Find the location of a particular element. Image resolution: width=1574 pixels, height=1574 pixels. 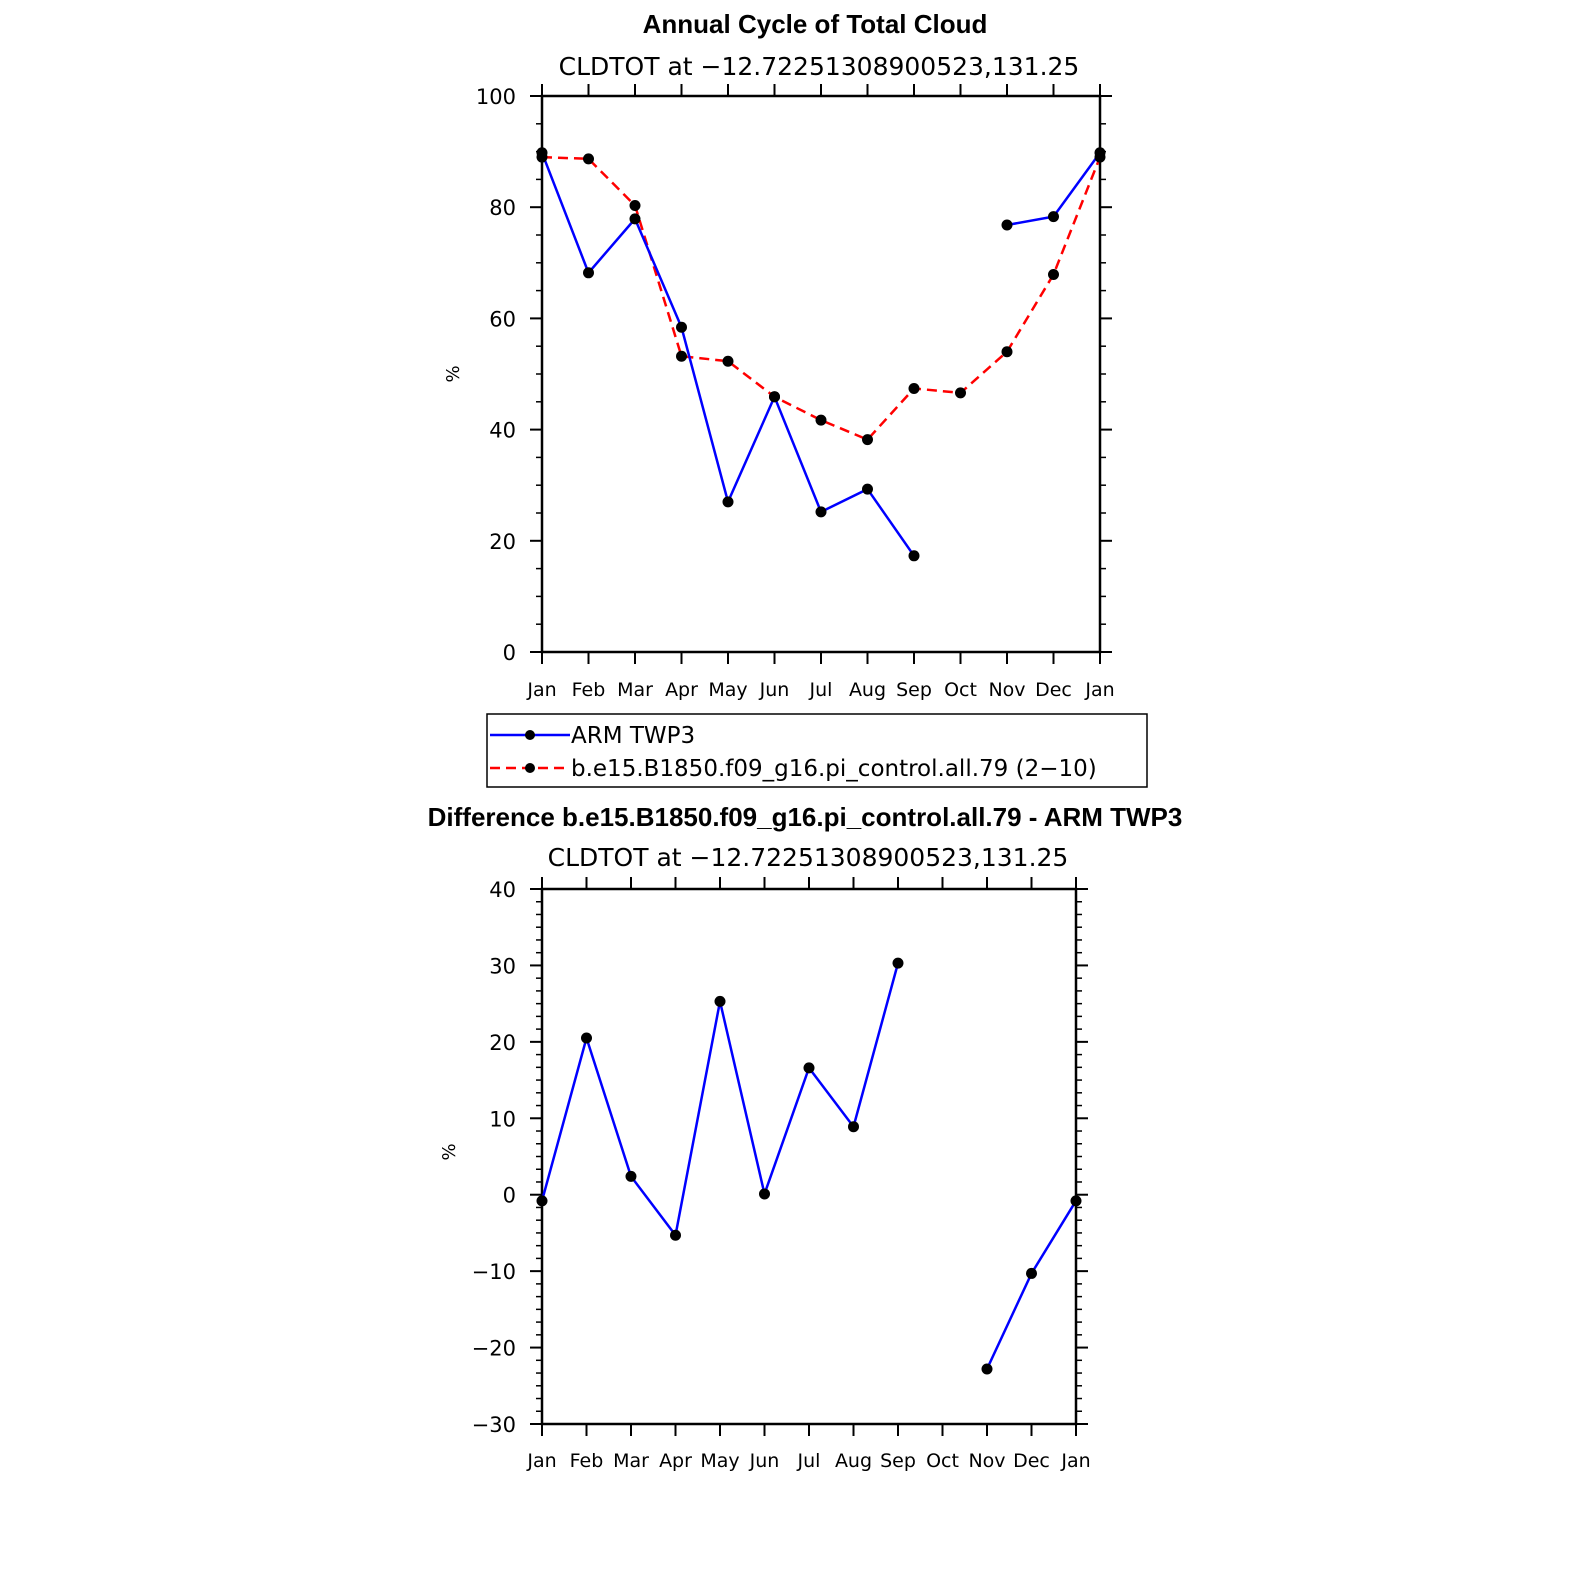

legend-marker-arm is located at coordinates (530, 735).